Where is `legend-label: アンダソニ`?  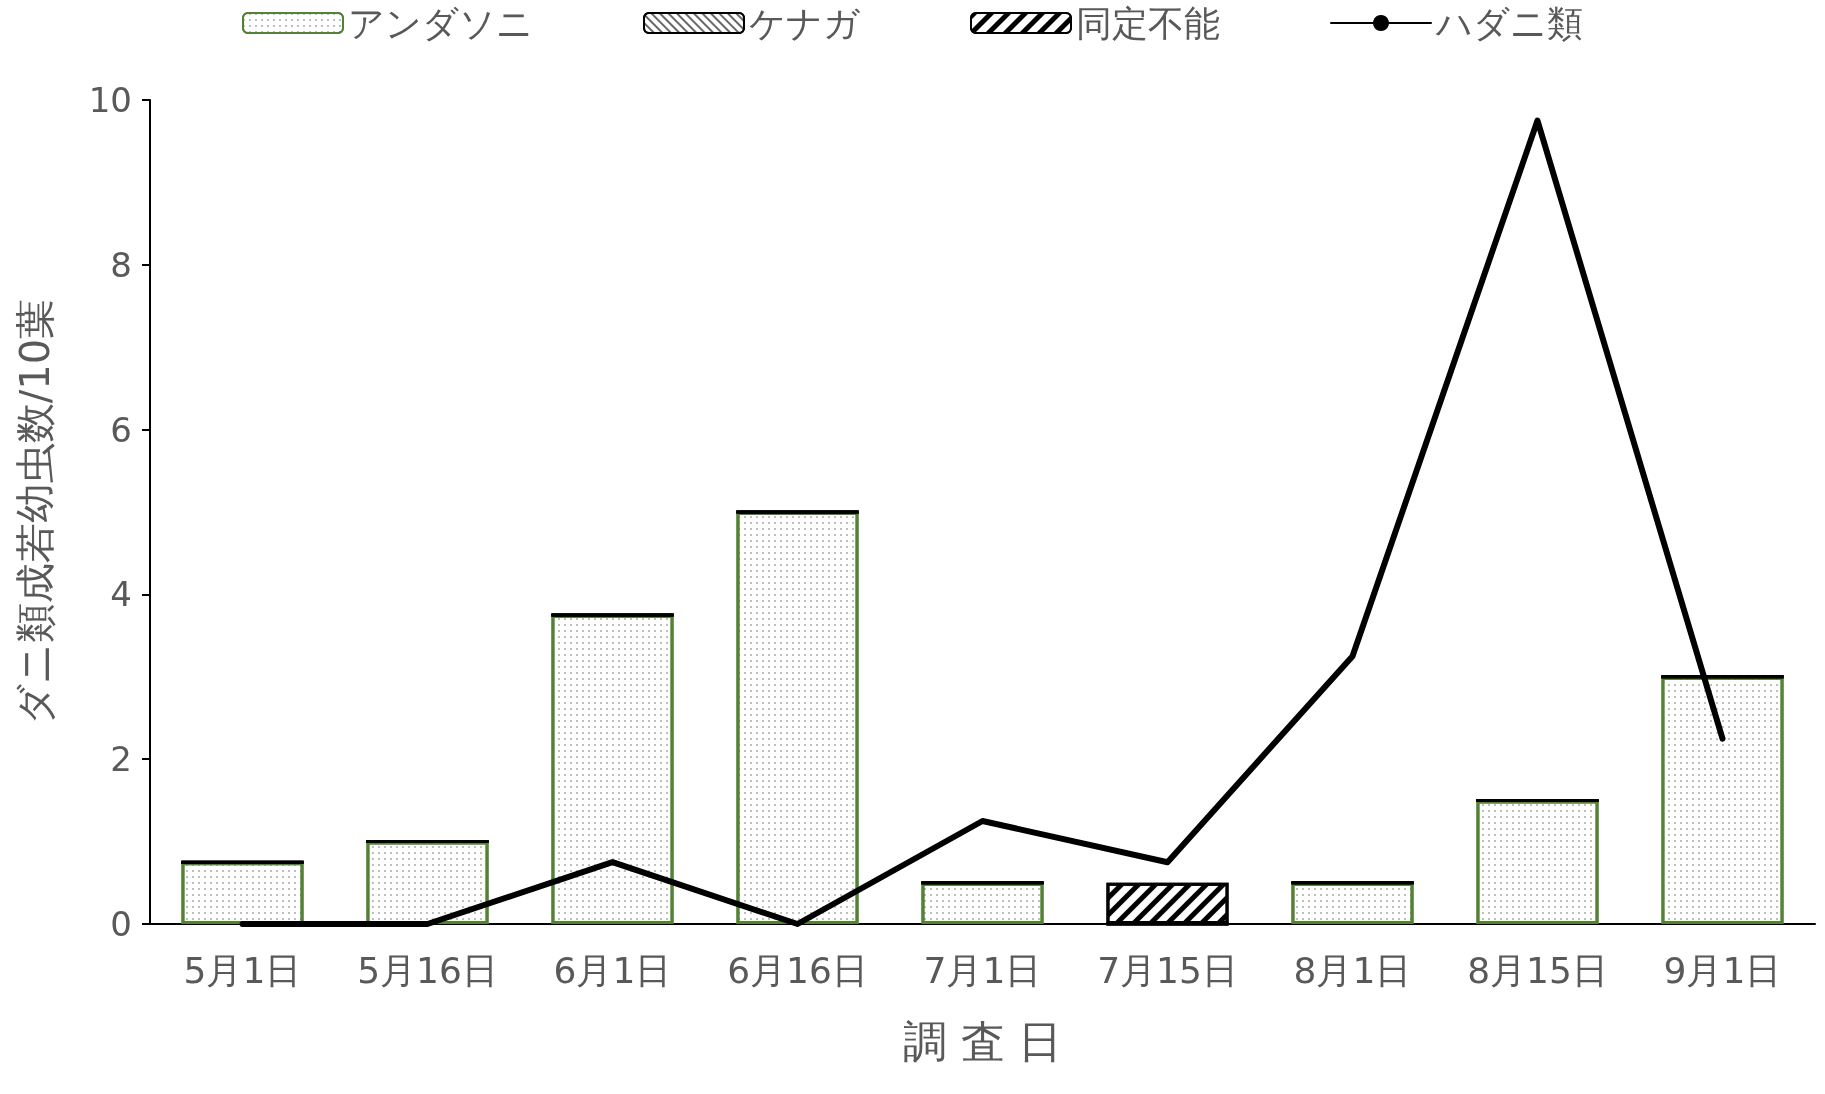 legend-label: アンダソニ is located at coordinates (440, 23).